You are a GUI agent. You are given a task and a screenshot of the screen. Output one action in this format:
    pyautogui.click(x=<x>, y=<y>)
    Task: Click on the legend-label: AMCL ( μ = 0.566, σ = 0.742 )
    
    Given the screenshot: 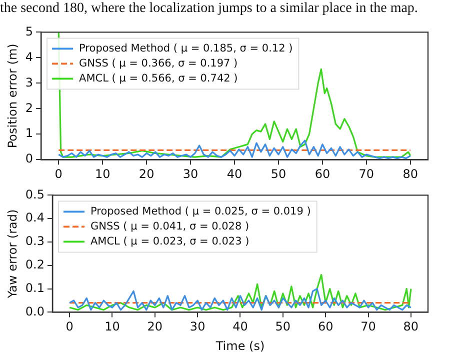 What is the action you would take?
    pyautogui.click(x=158, y=78)
    